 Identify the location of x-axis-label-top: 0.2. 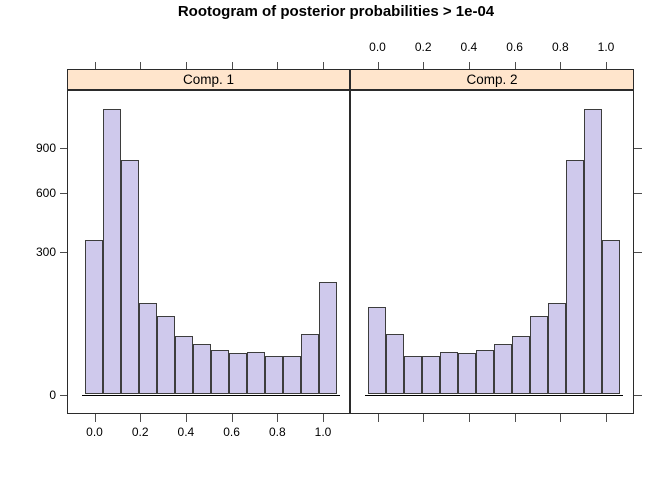
(423, 47).